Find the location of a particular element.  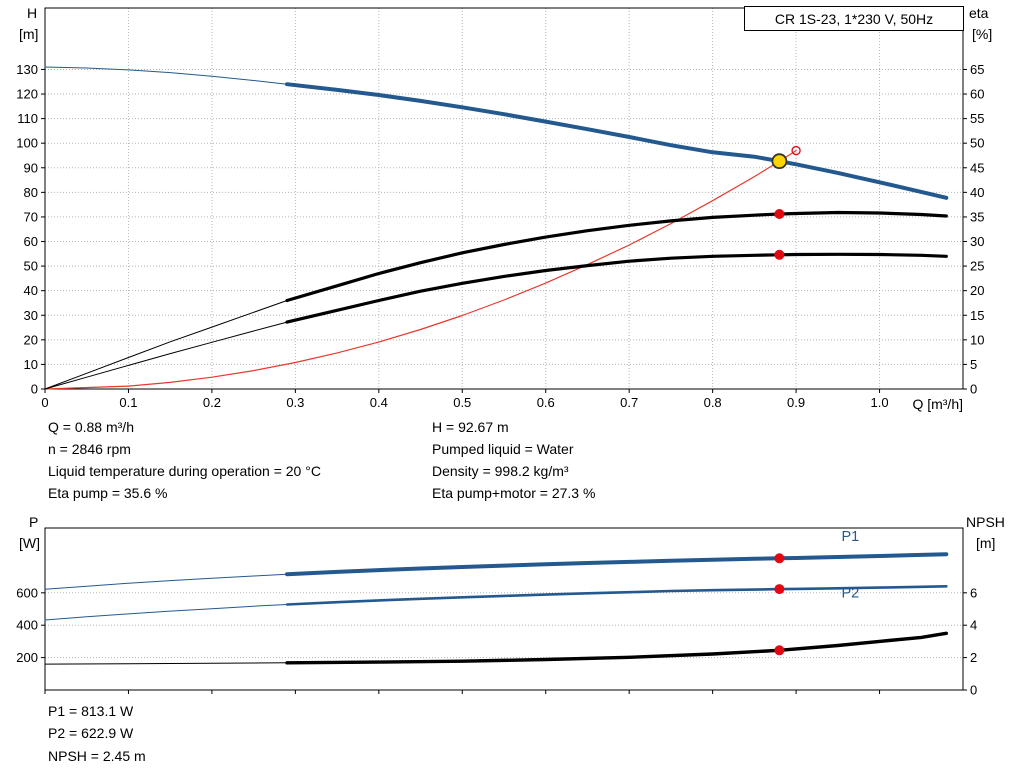

y-left-tick-label: 110 is located at coordinates (27, 118).